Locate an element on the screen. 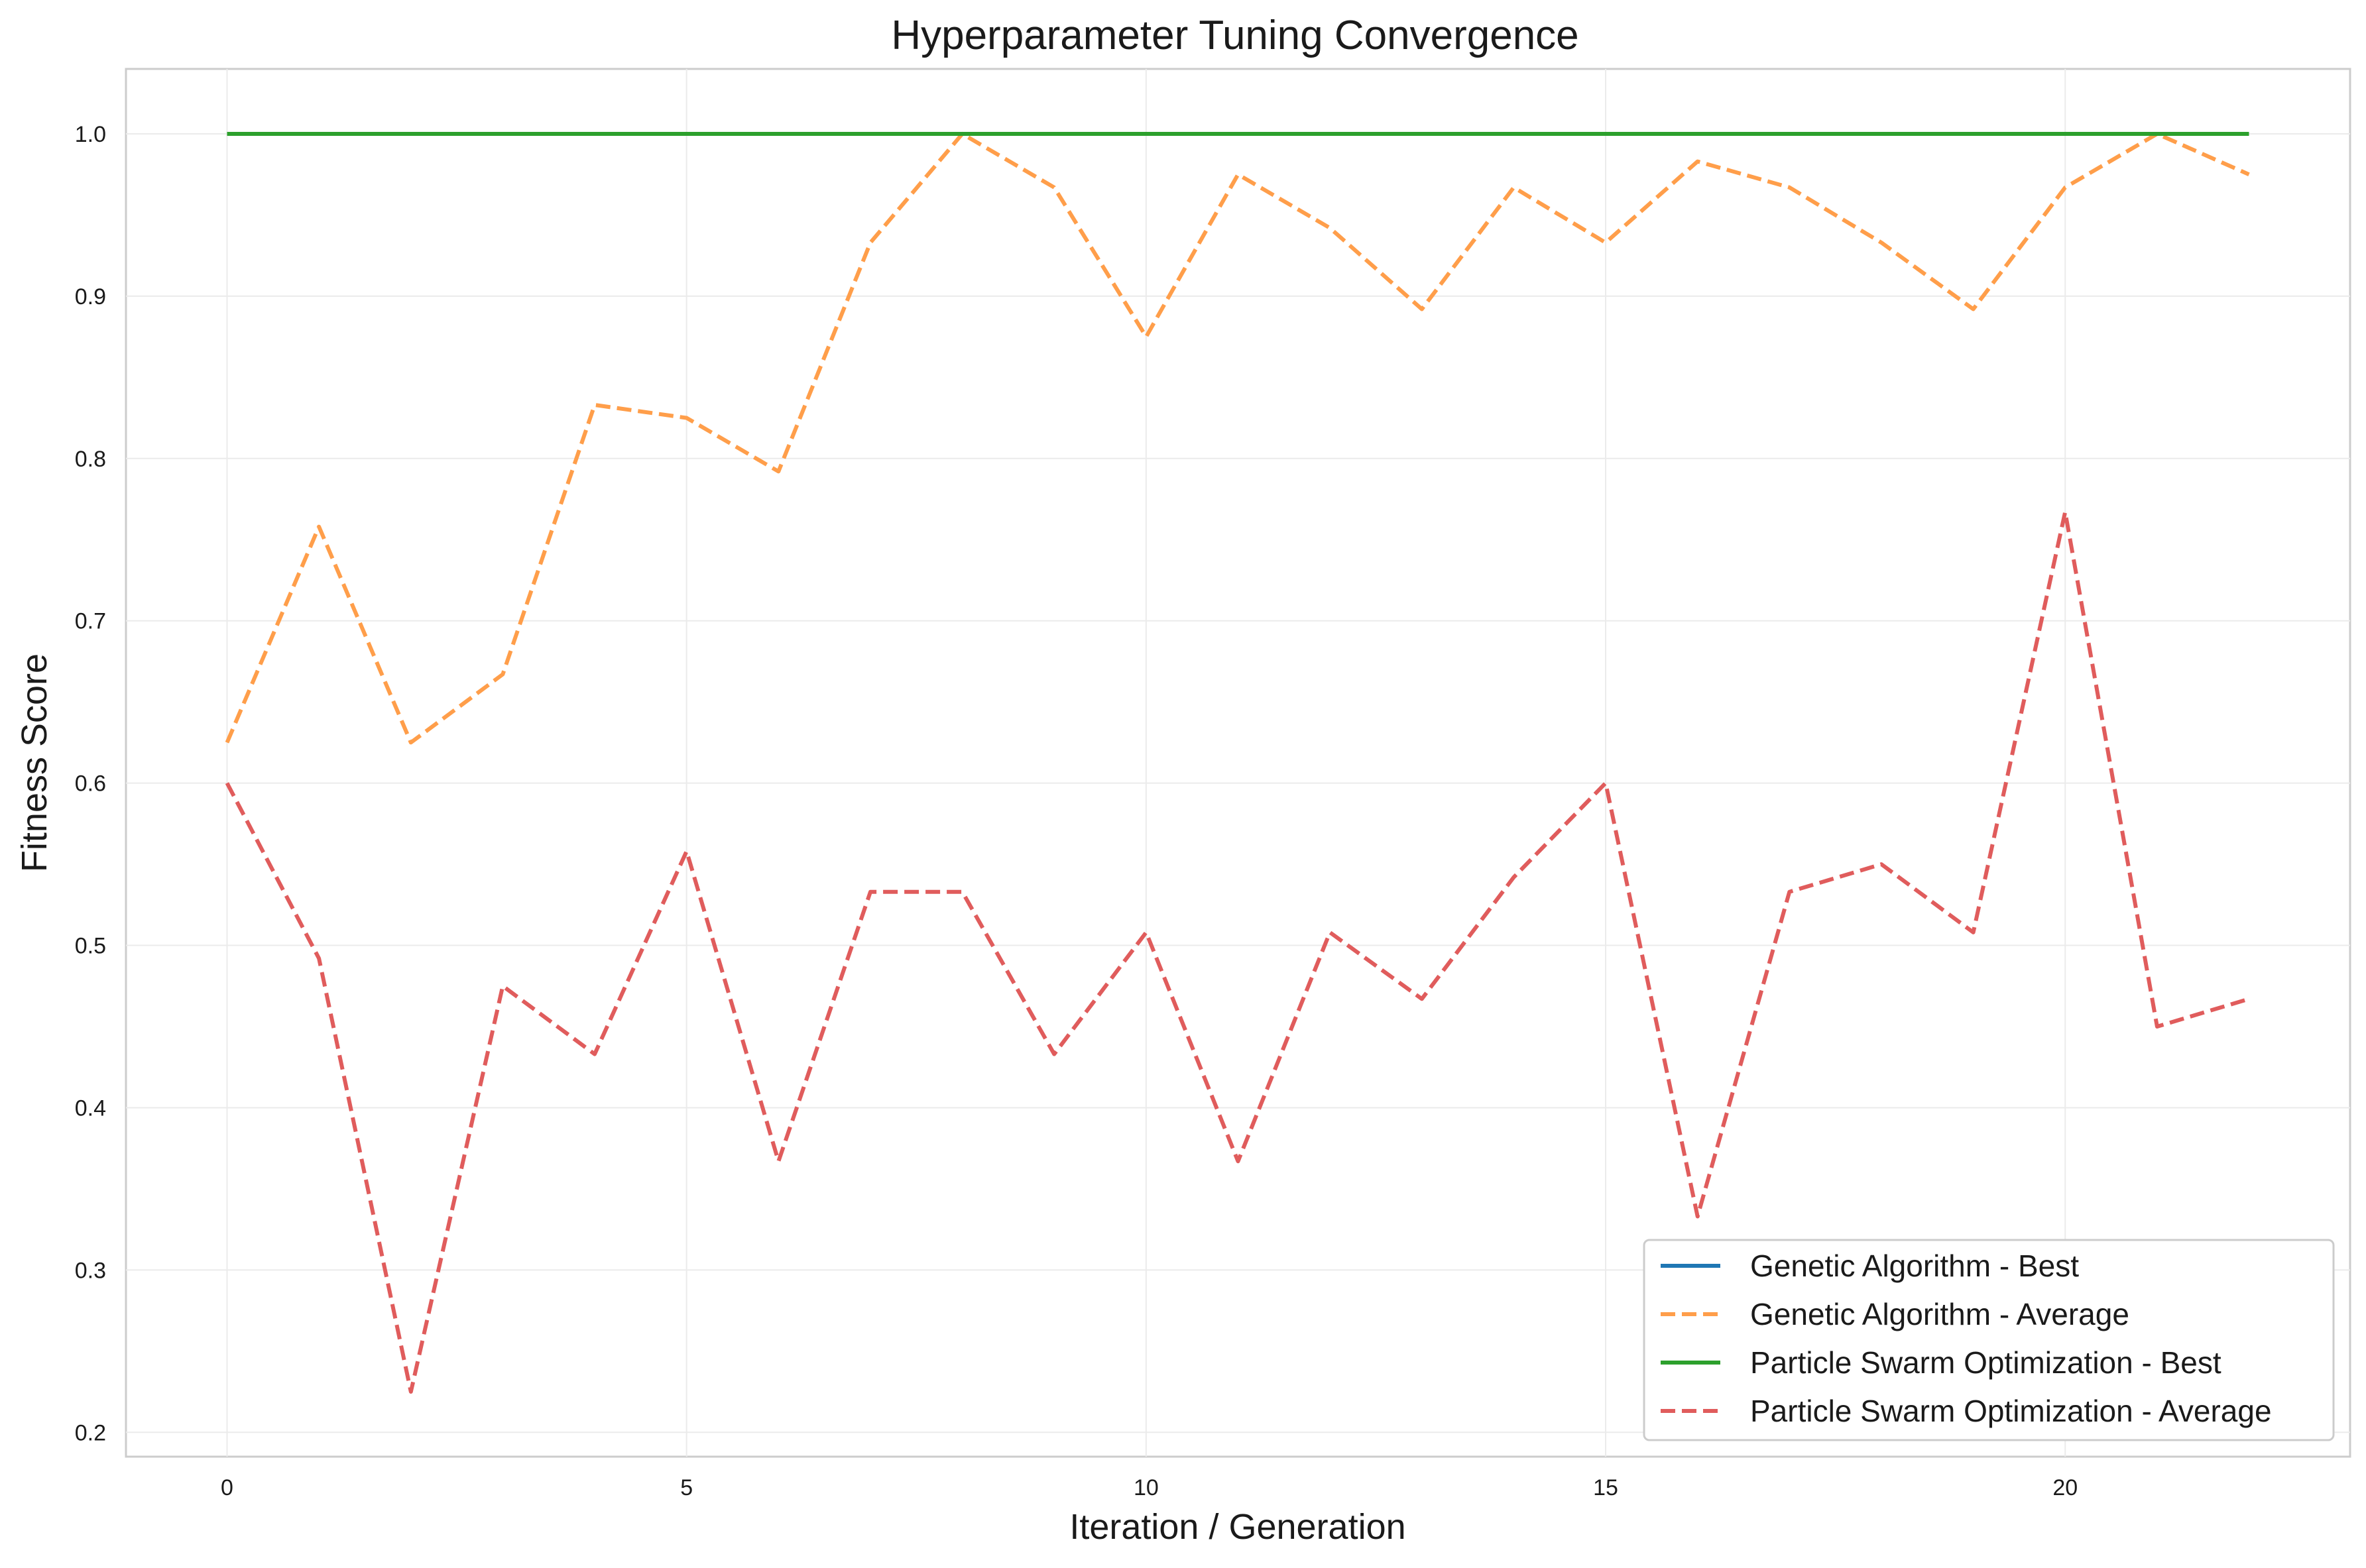  y-tick-label: 0.4 is located at coordinates (90, 1108).